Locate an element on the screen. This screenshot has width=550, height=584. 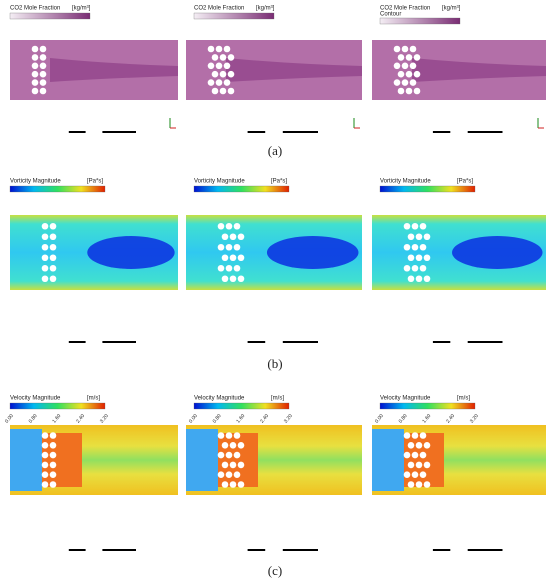
legend-unit: [kg/m³] is located at coordinates (451, 9).